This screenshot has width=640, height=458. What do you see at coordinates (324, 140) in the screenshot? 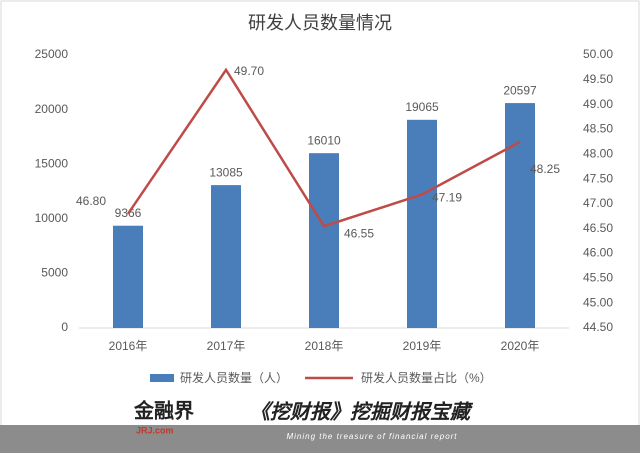
I see `bar-value-label: 16010` at bounding box center [324, 140].